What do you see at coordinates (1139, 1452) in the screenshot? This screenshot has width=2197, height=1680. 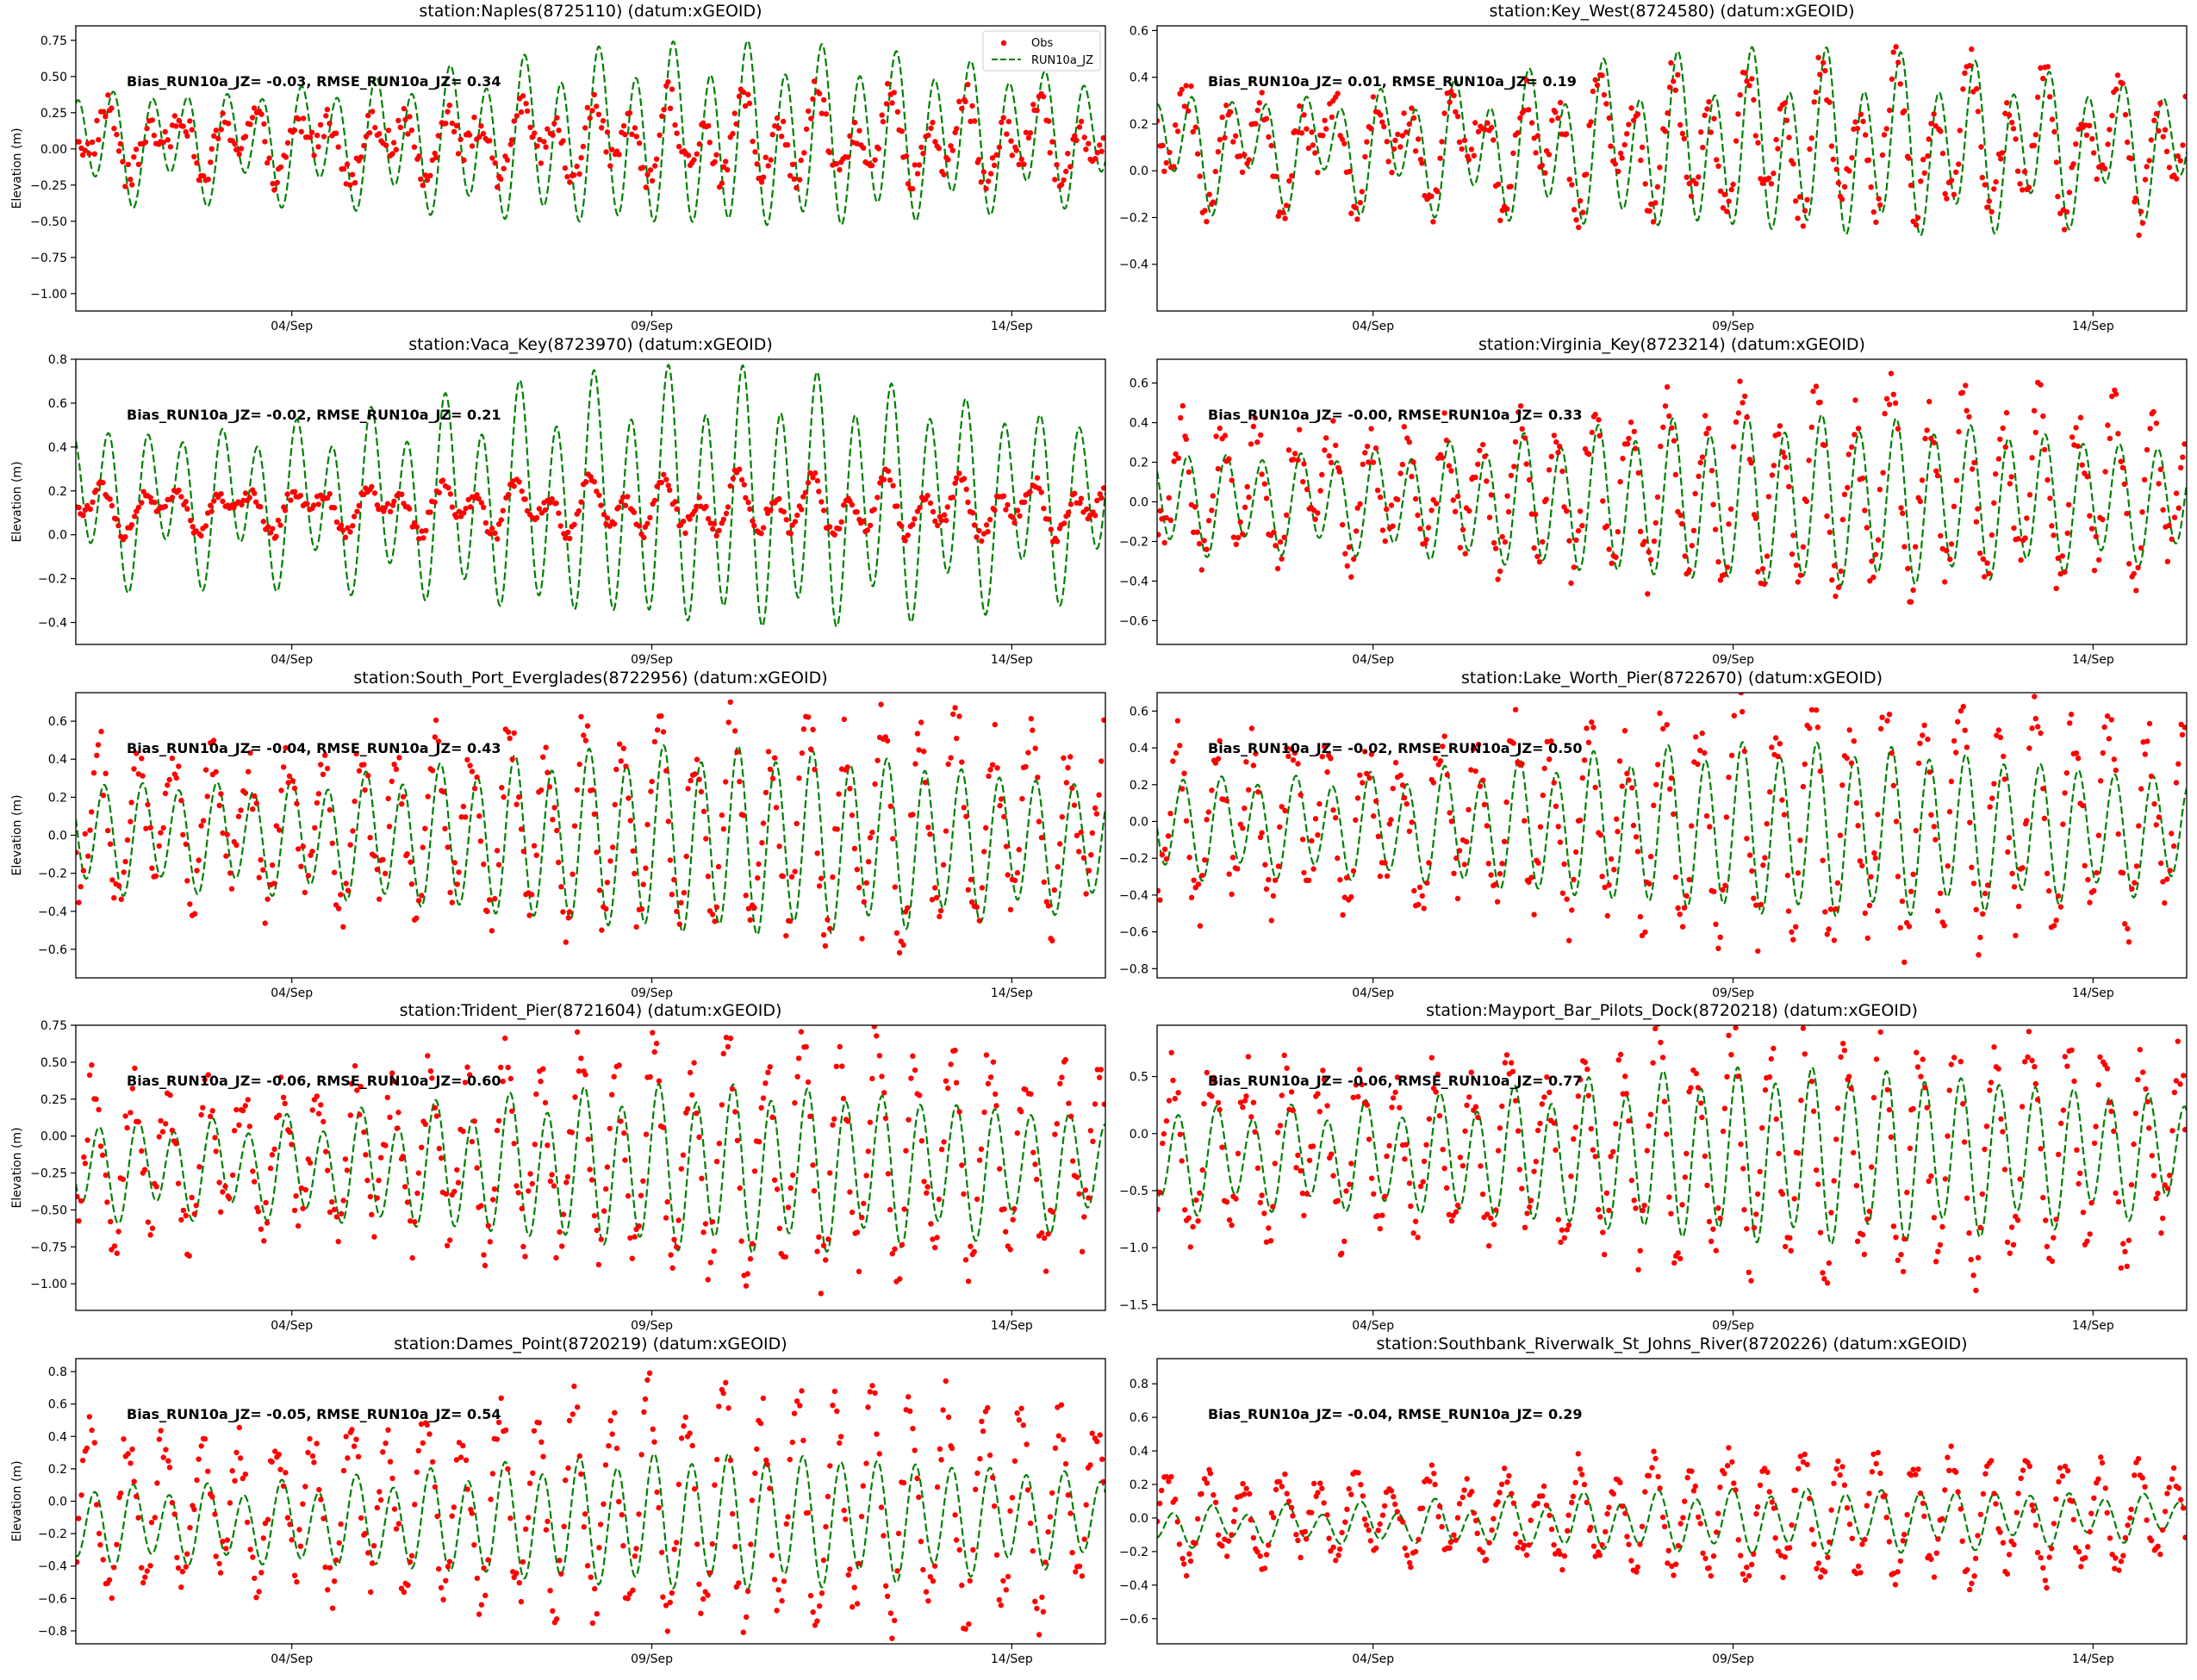 I see `y-tick-label: 0.4` at bounding box center [1139, 1452].